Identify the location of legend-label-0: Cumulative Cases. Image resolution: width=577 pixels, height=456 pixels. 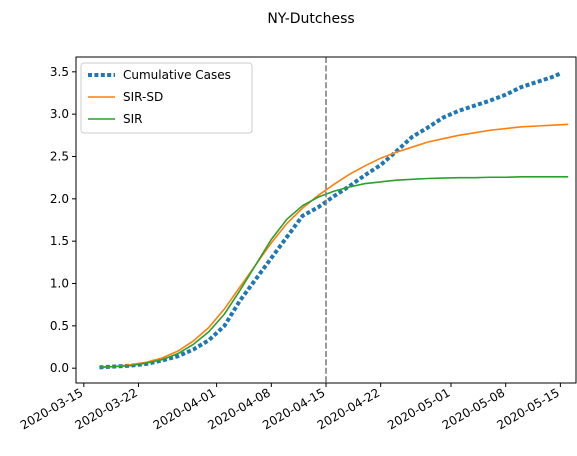
(177, 75).